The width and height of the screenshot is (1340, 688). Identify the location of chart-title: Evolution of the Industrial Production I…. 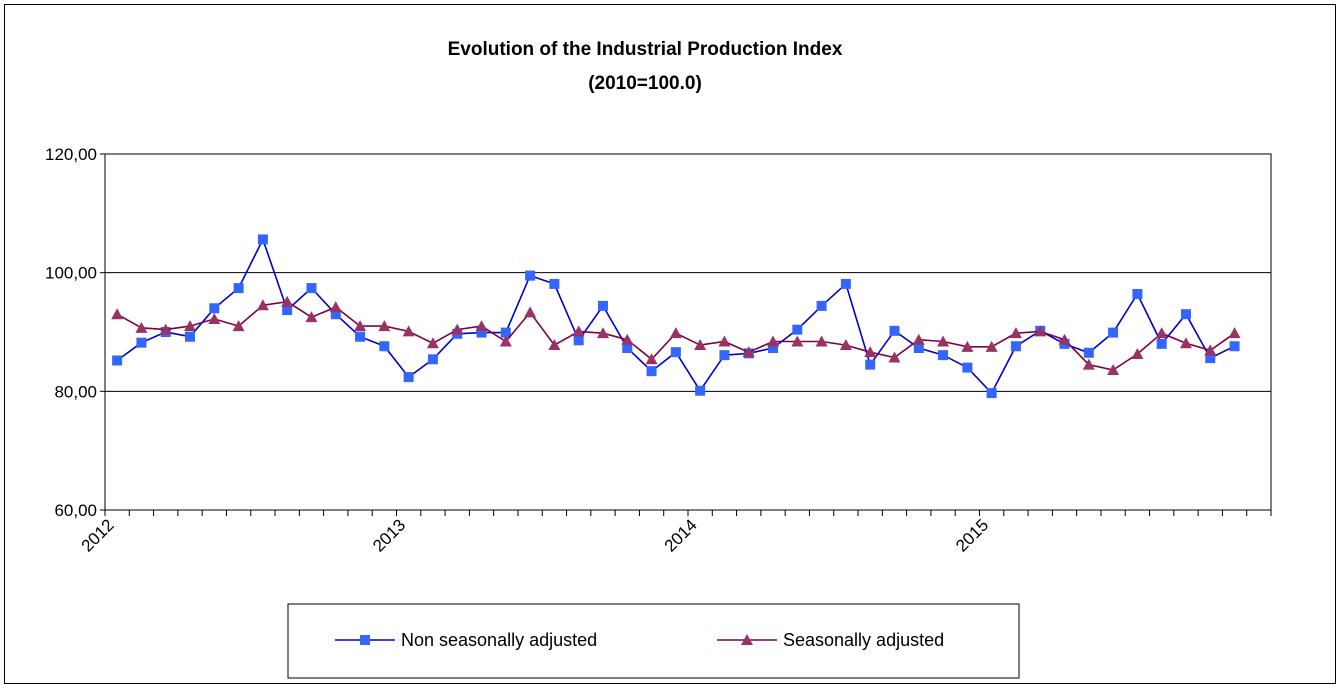
(645, 49).